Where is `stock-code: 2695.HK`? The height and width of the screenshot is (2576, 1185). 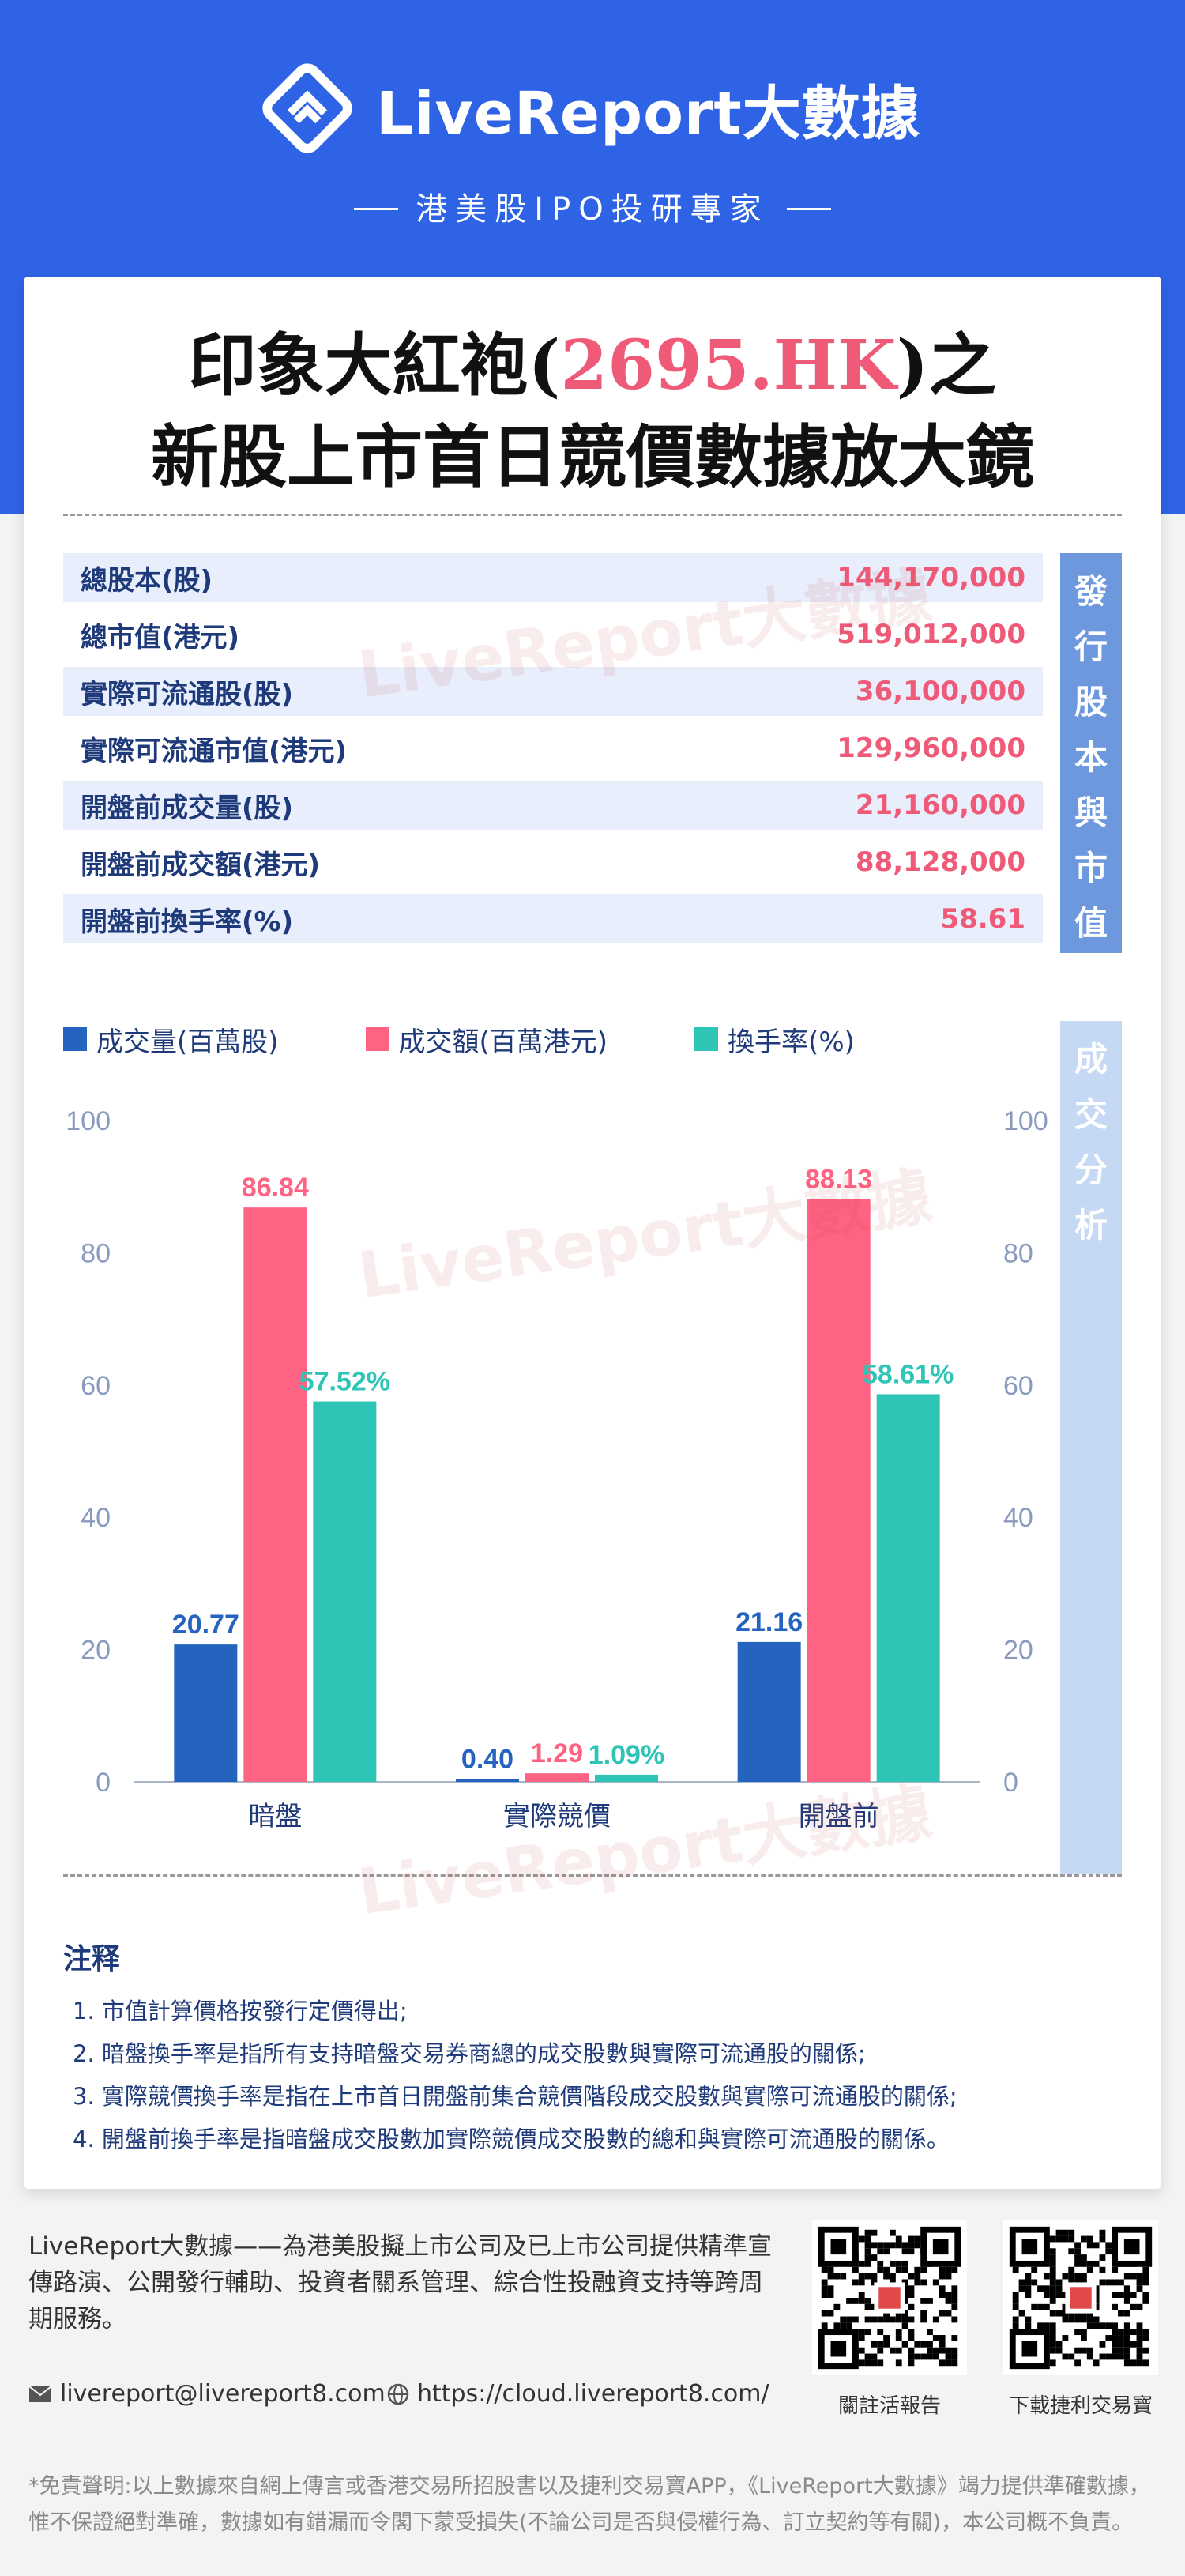 stock-code: 2695.HK is located at coordinates (729, 365).